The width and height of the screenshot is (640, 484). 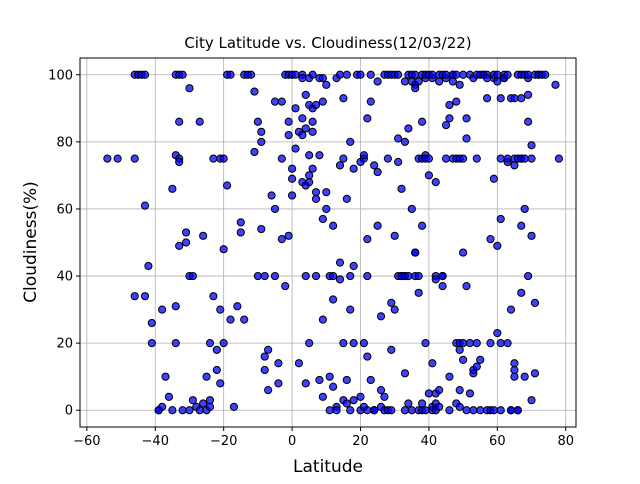 I want to click on x-tick-label: 20, so click(x=360, y=441).